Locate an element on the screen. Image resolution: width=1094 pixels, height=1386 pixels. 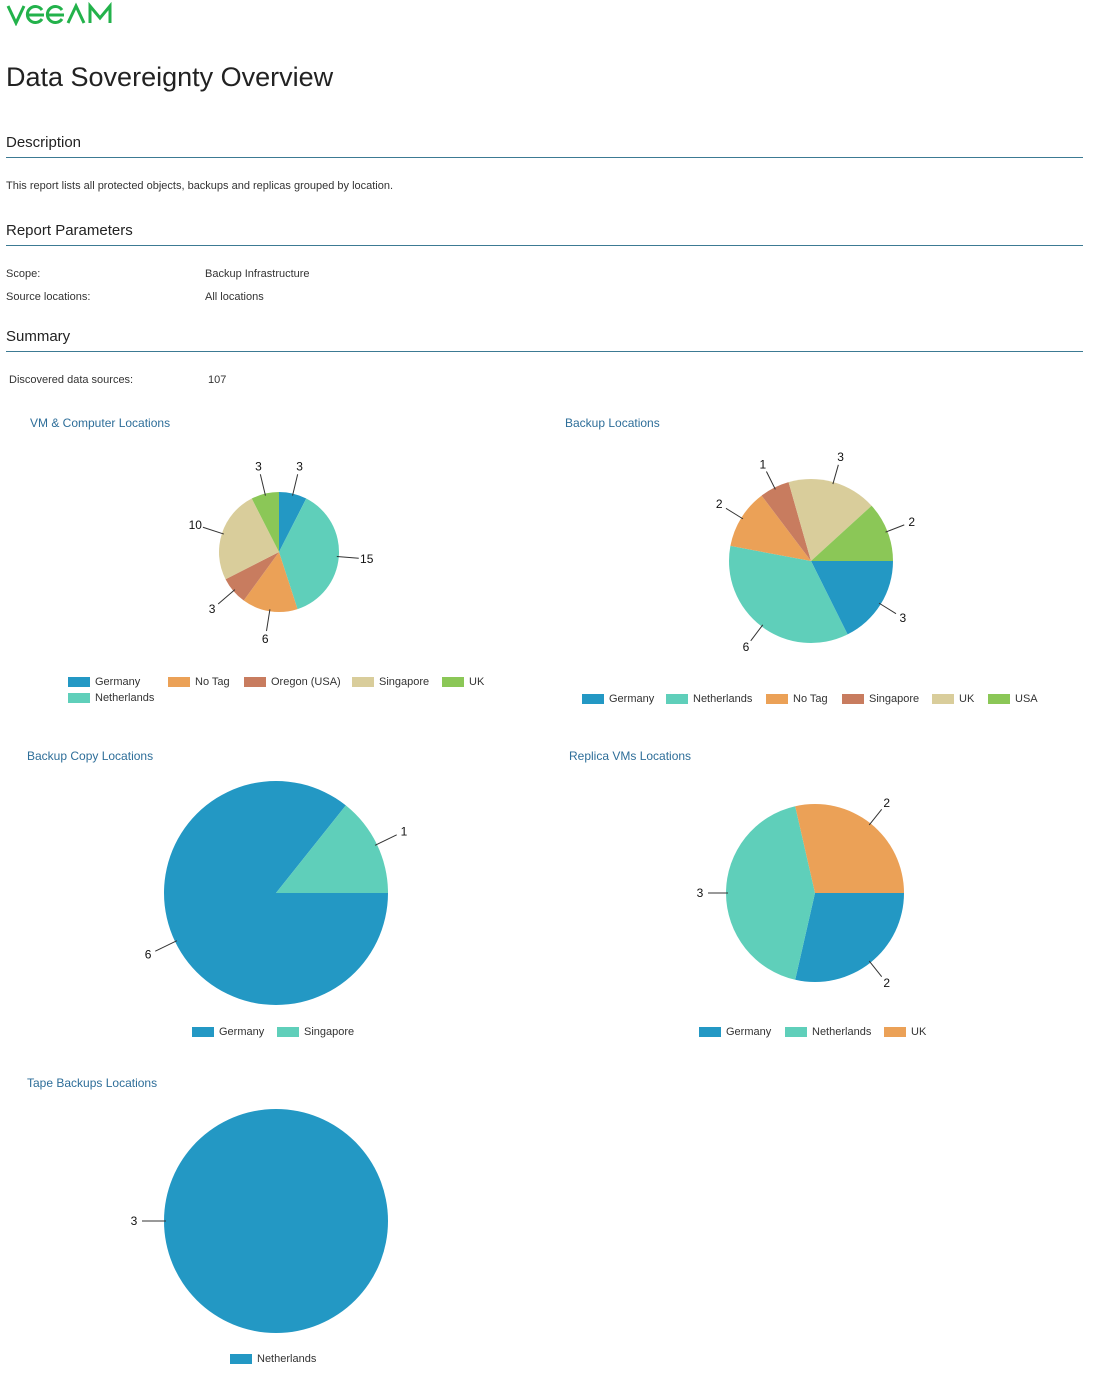
legend-label-oregon-usa: Oregon (USA) is located at coordinates (306, 682).